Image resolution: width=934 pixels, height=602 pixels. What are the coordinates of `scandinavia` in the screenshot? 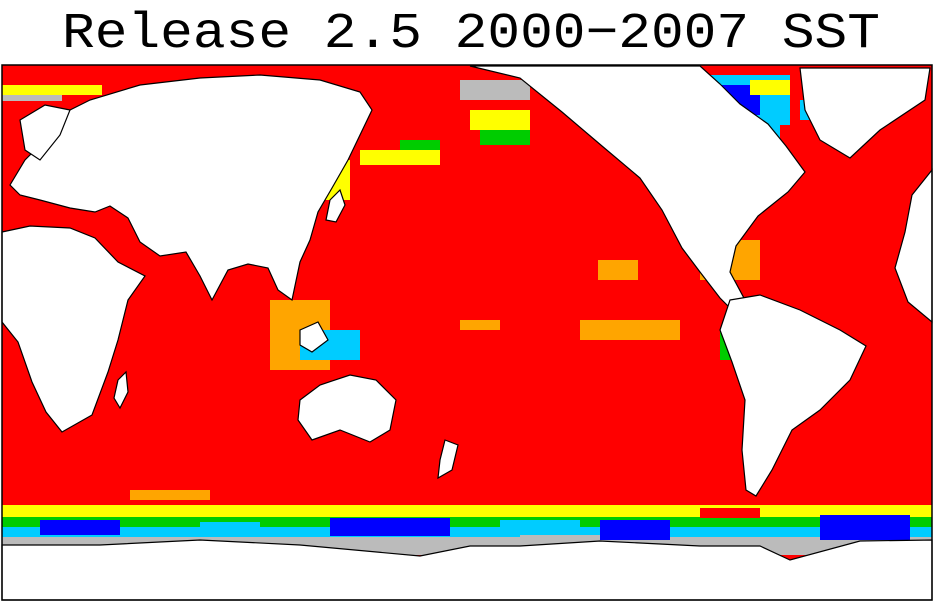 It's located at (45, 132).